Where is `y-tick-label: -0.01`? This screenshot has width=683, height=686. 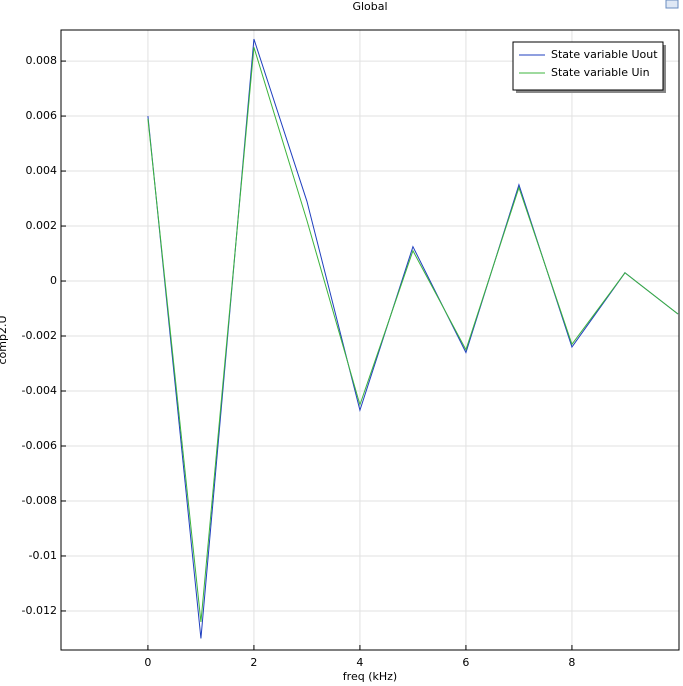
y-tick-label: -0.01 is located at coordinates (43, 555).